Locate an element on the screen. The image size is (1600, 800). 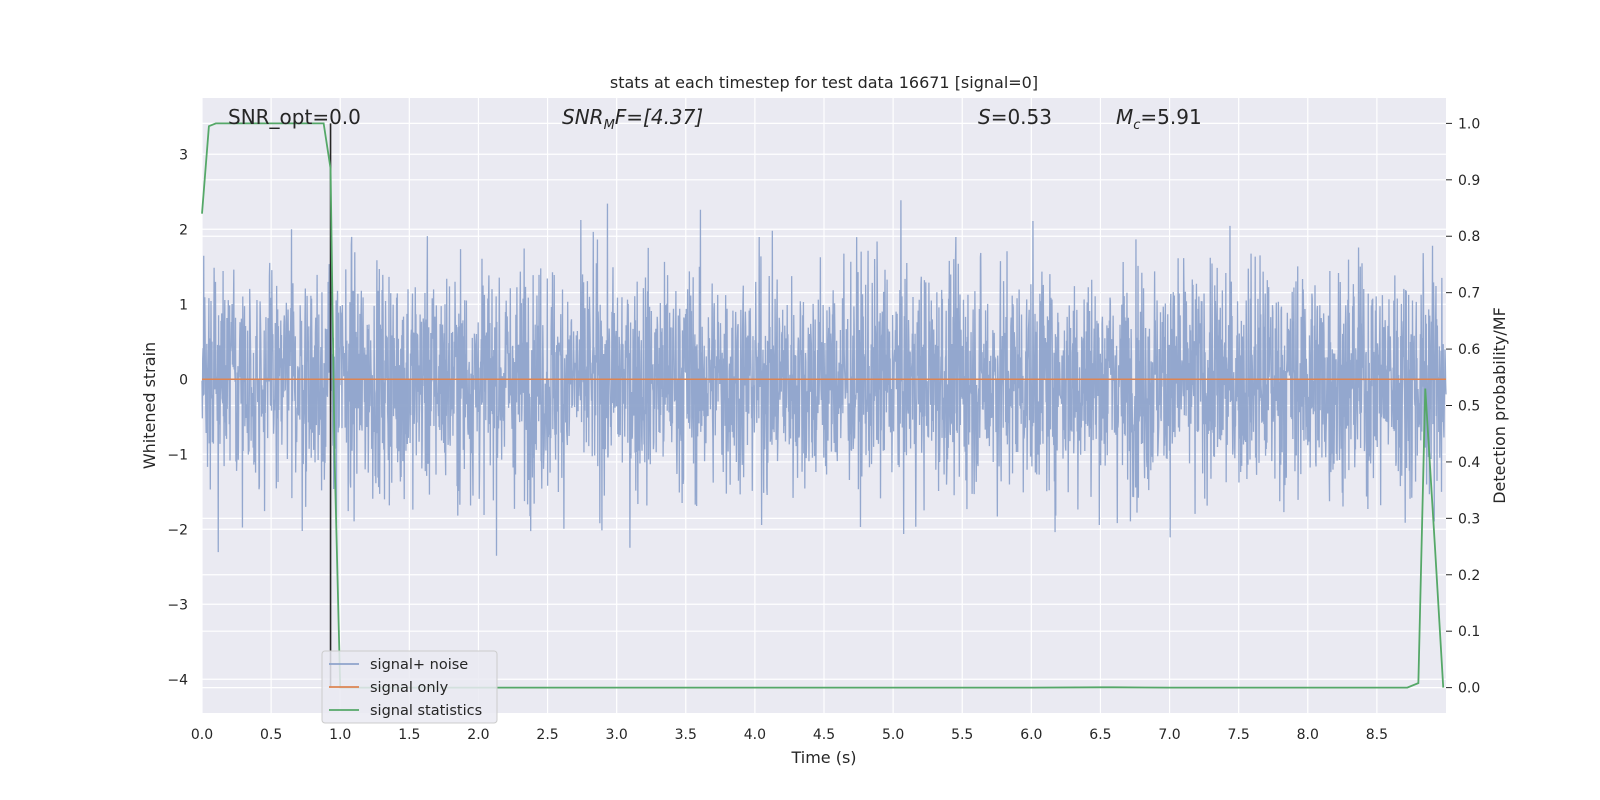
annotation-snr-mf: SNRMF=[4.37] is located at coordinates (632, 119).